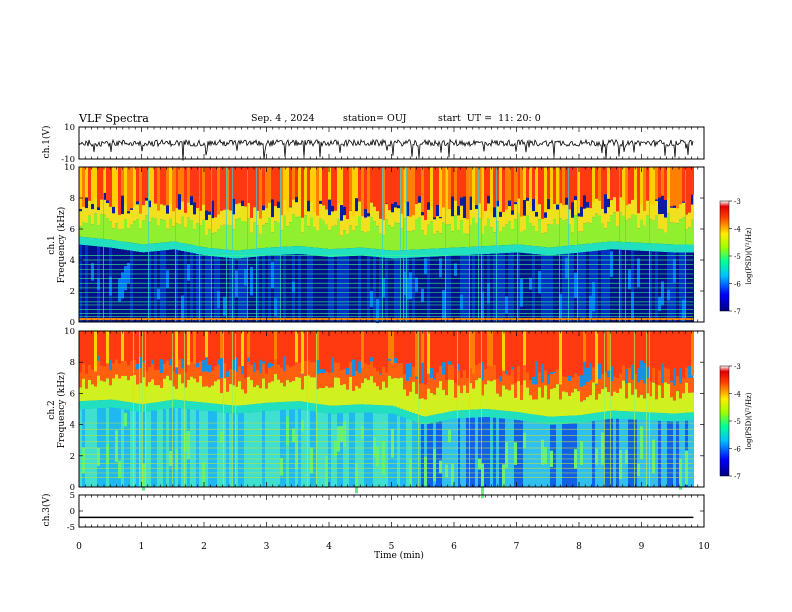 The height and width of the screenshot is (612, 792). What do you see at coordinates (69, 128) in the screenshot?
I see `y-tick-label: 10` at bounding box center [69, 128].